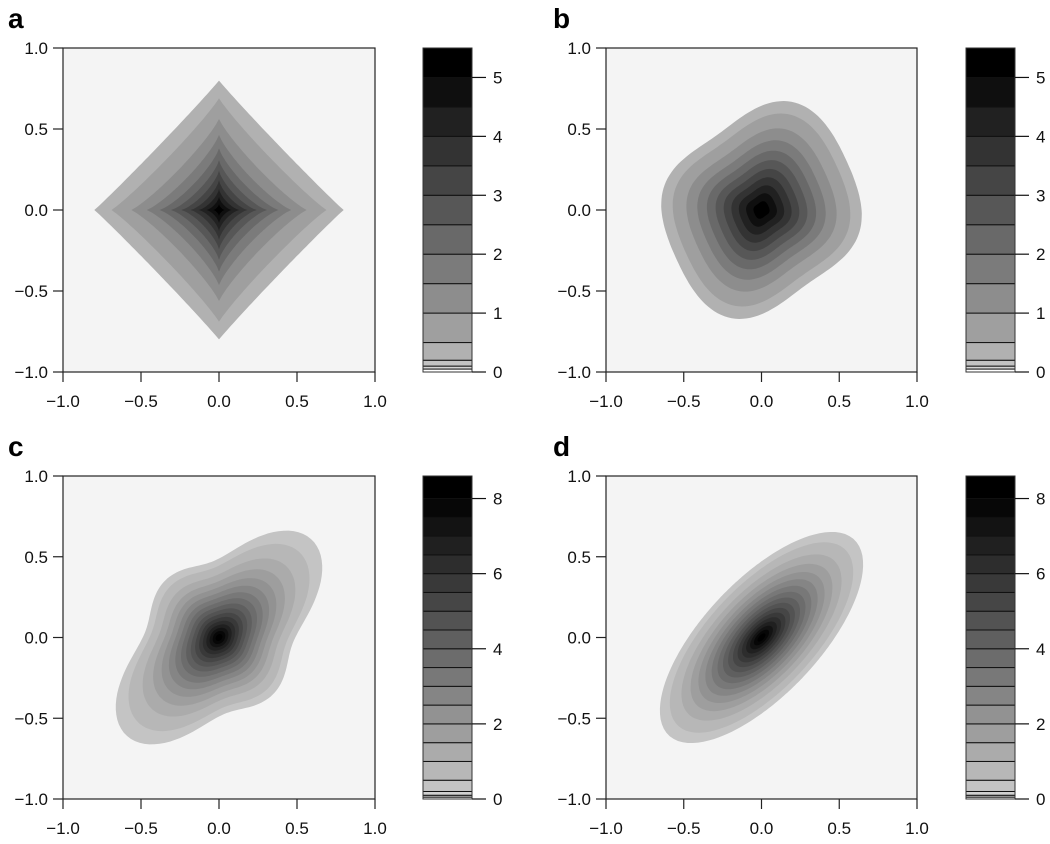 The height and width of the screenshot is (844, 1050). What do you see at coordinates (1005, 214) in the screenshot?
I see `colorbar-b: 0 1 2 3 4 5` at bounding box center [1005, 214].